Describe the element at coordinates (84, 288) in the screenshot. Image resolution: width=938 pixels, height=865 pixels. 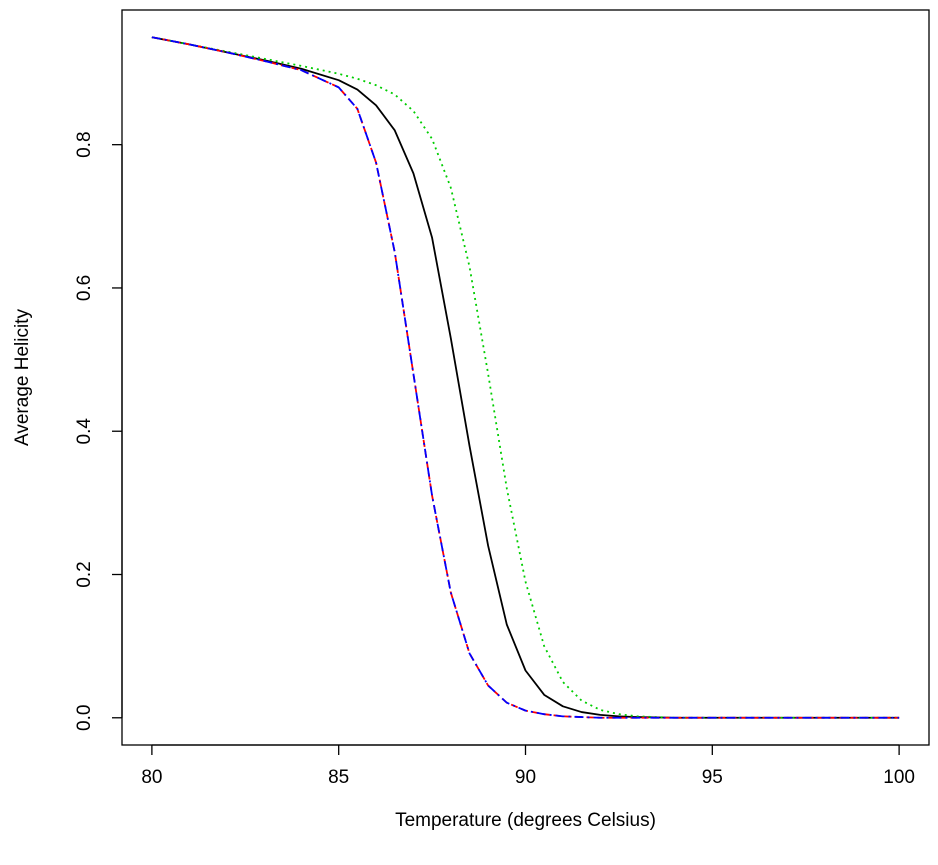
I see `y-tick-label: 0.6` at that location.